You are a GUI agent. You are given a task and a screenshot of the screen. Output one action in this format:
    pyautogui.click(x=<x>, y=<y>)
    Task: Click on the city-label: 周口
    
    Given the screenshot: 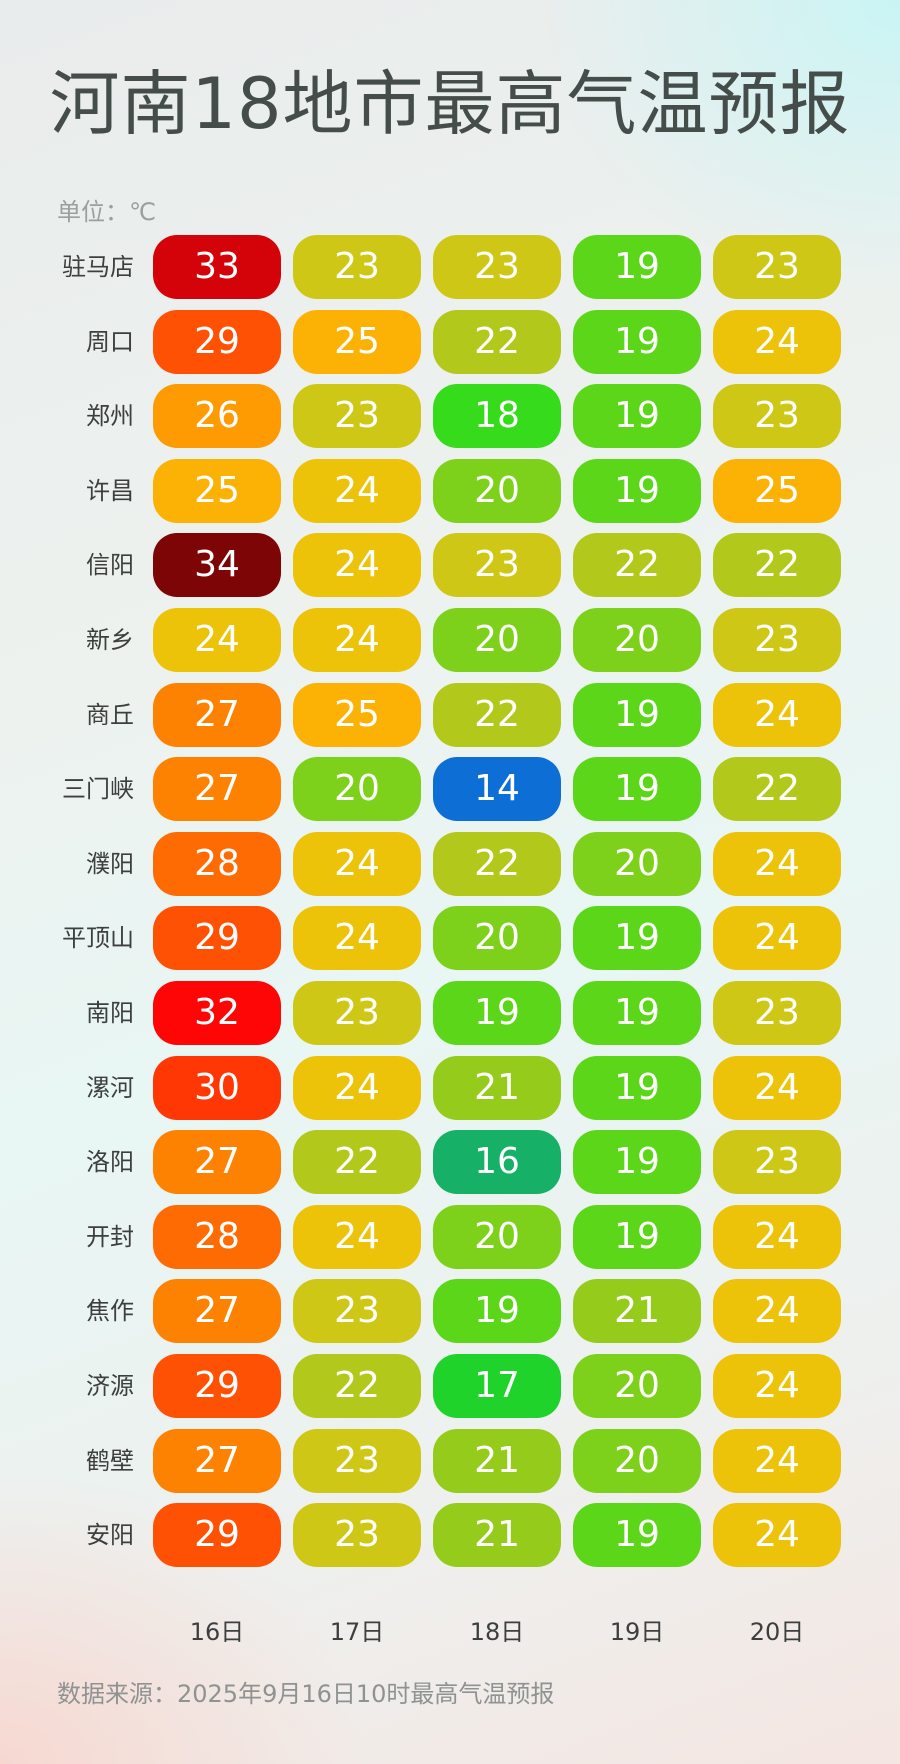 What is the action you would take?
    pyautogui.click(x=110, y=341)
    